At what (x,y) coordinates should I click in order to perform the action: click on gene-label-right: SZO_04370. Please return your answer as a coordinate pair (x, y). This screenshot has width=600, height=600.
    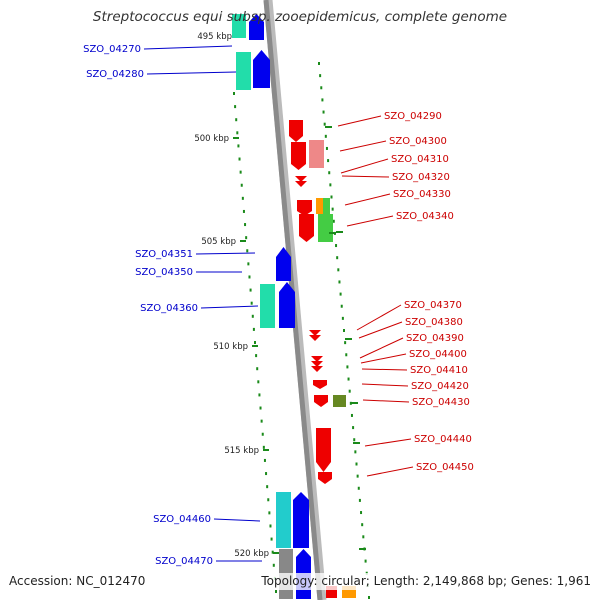
    Looking at the image, I should click on (433, 305).